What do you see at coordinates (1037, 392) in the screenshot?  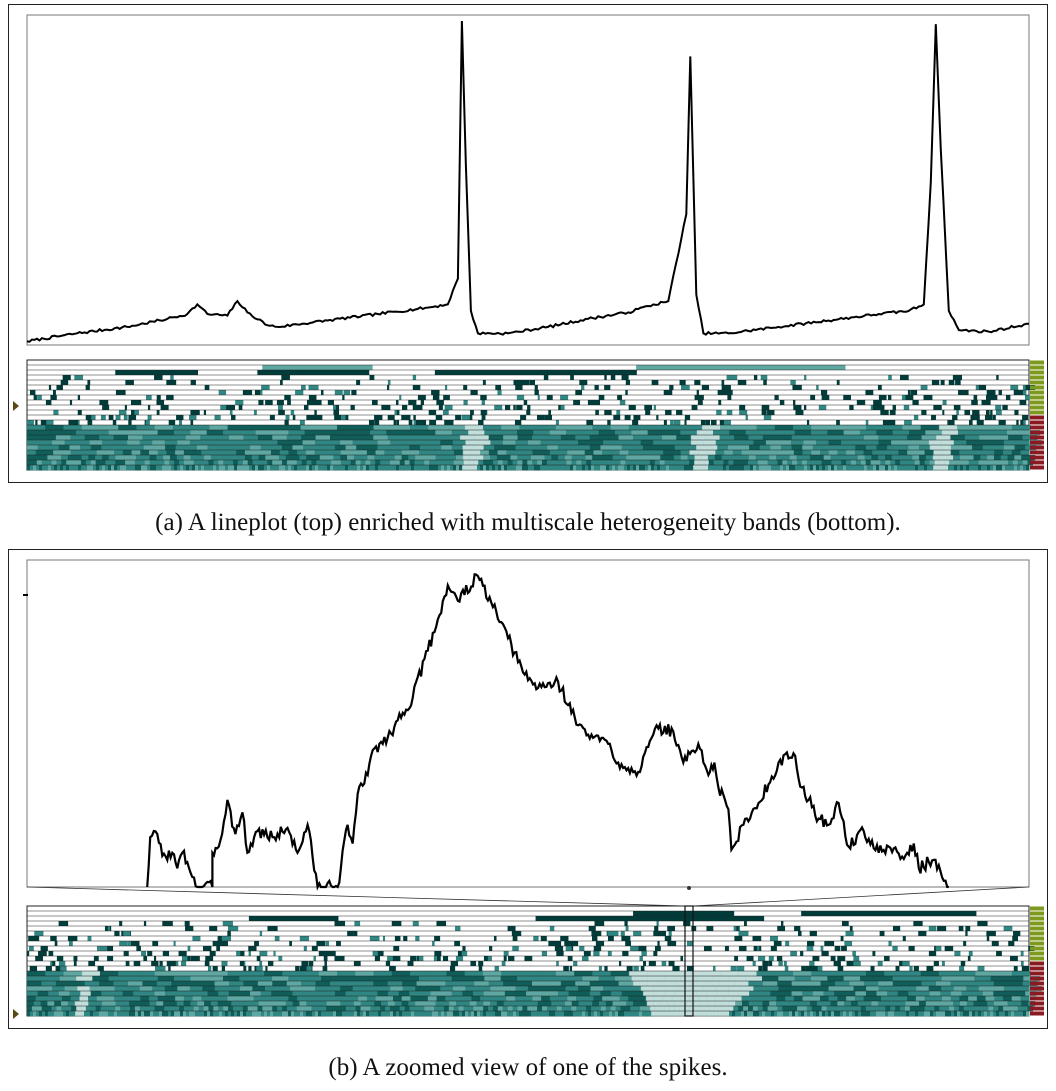 I see `band-a-scale-cell` at bounding box center [1037, 392].